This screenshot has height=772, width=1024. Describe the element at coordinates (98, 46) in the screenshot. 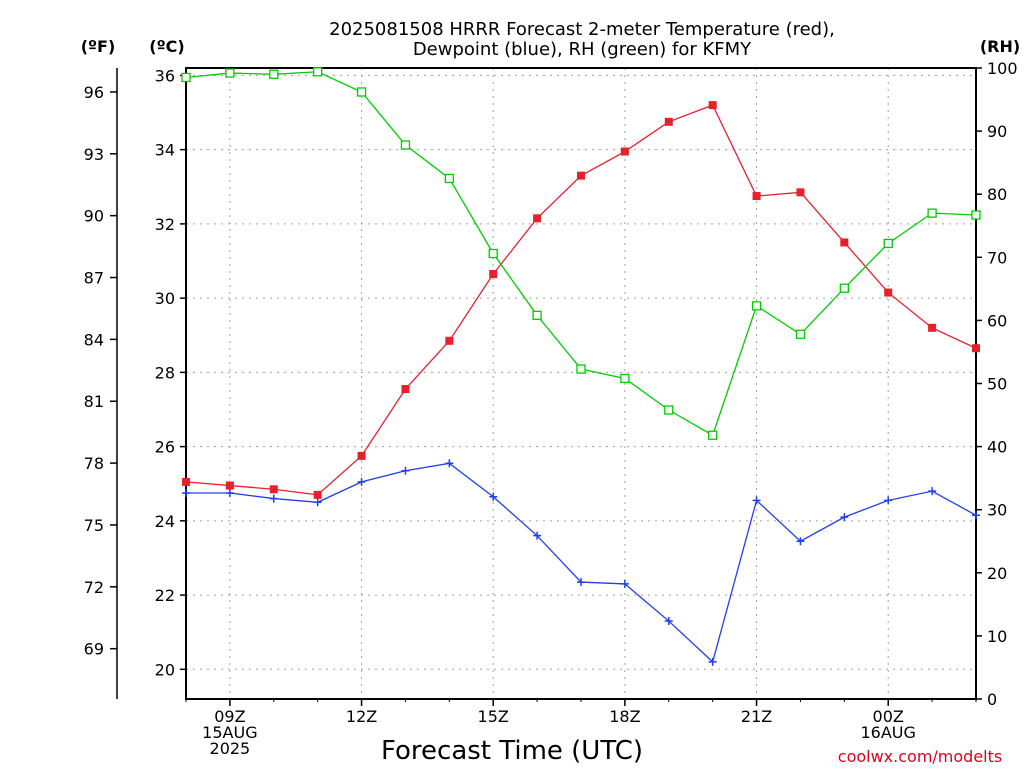

I see `fahrenheit-unit-label: (ºF)` at that location.